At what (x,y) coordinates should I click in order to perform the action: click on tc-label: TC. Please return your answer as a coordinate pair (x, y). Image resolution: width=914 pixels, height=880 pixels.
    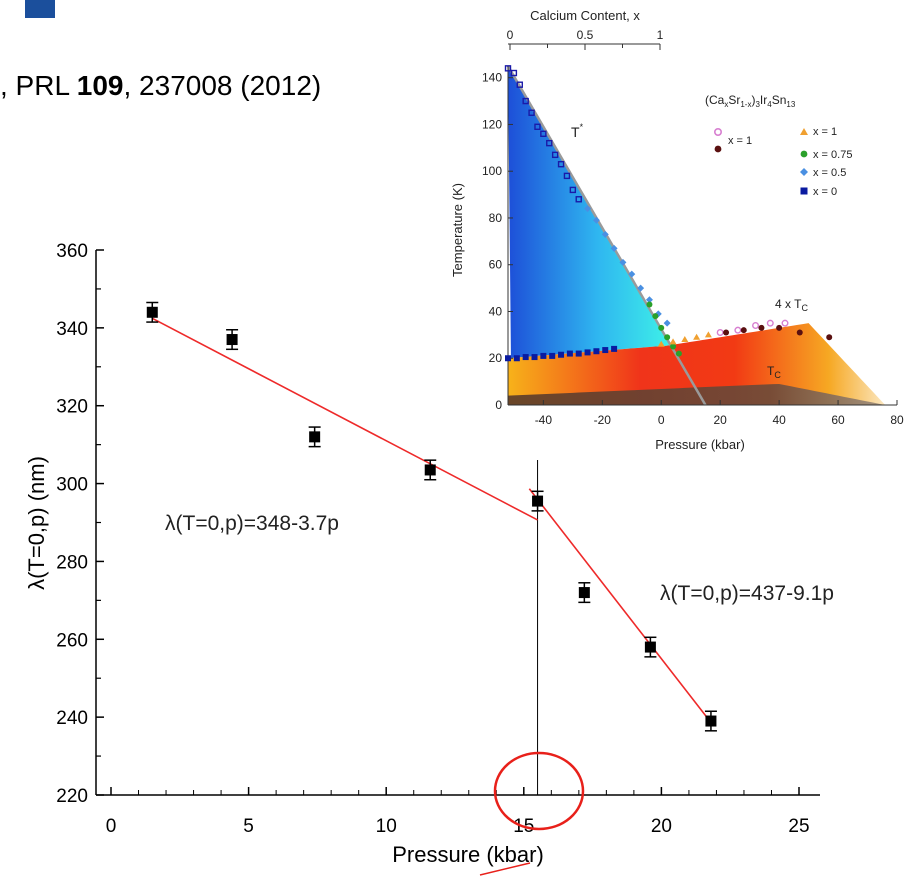
    Looking at the image, I should click on (774, 372).